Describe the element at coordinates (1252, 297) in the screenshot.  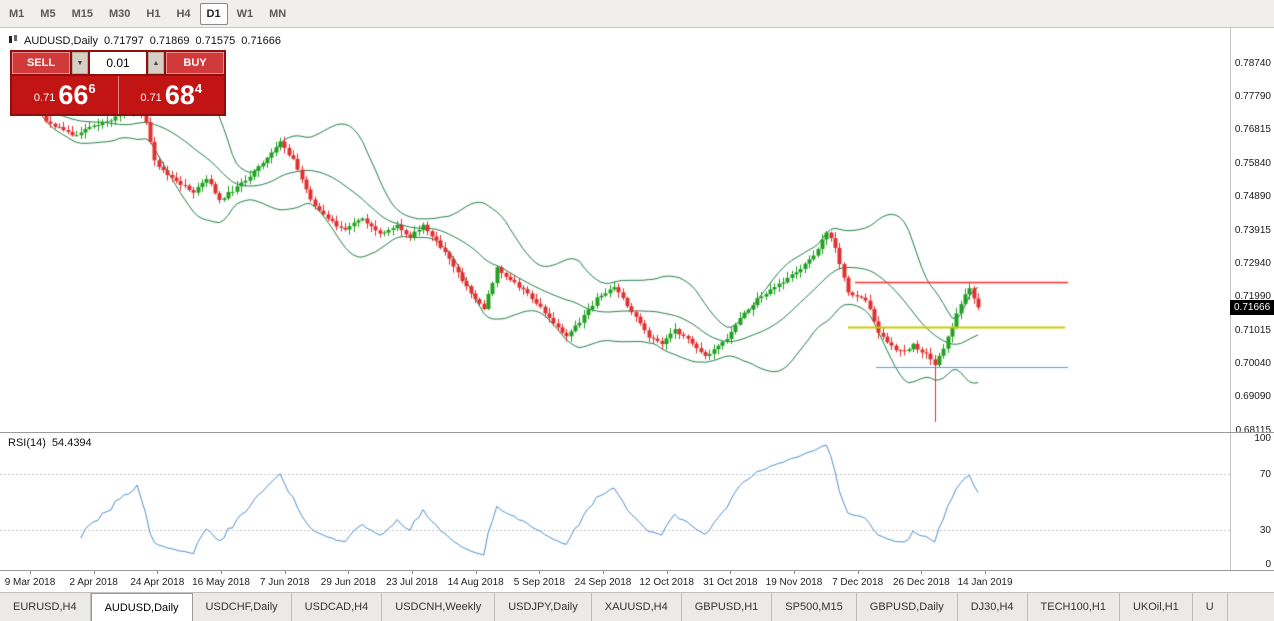
I see `price-axis-tick: 0.71990` at that location.